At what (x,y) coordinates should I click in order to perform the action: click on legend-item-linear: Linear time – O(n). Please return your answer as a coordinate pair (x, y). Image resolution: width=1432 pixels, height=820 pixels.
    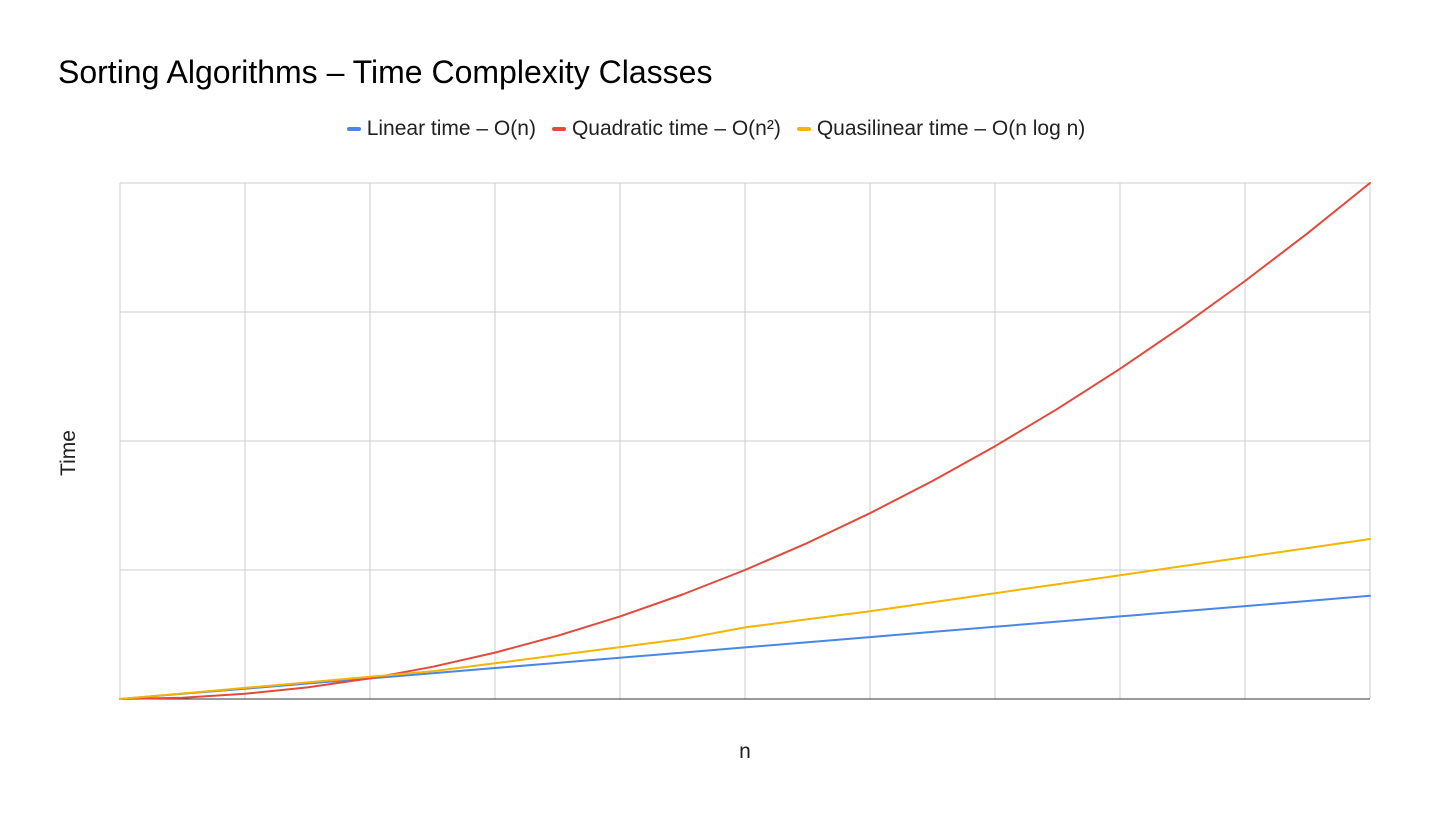
    Looking at the image, I should click on (441, 129).